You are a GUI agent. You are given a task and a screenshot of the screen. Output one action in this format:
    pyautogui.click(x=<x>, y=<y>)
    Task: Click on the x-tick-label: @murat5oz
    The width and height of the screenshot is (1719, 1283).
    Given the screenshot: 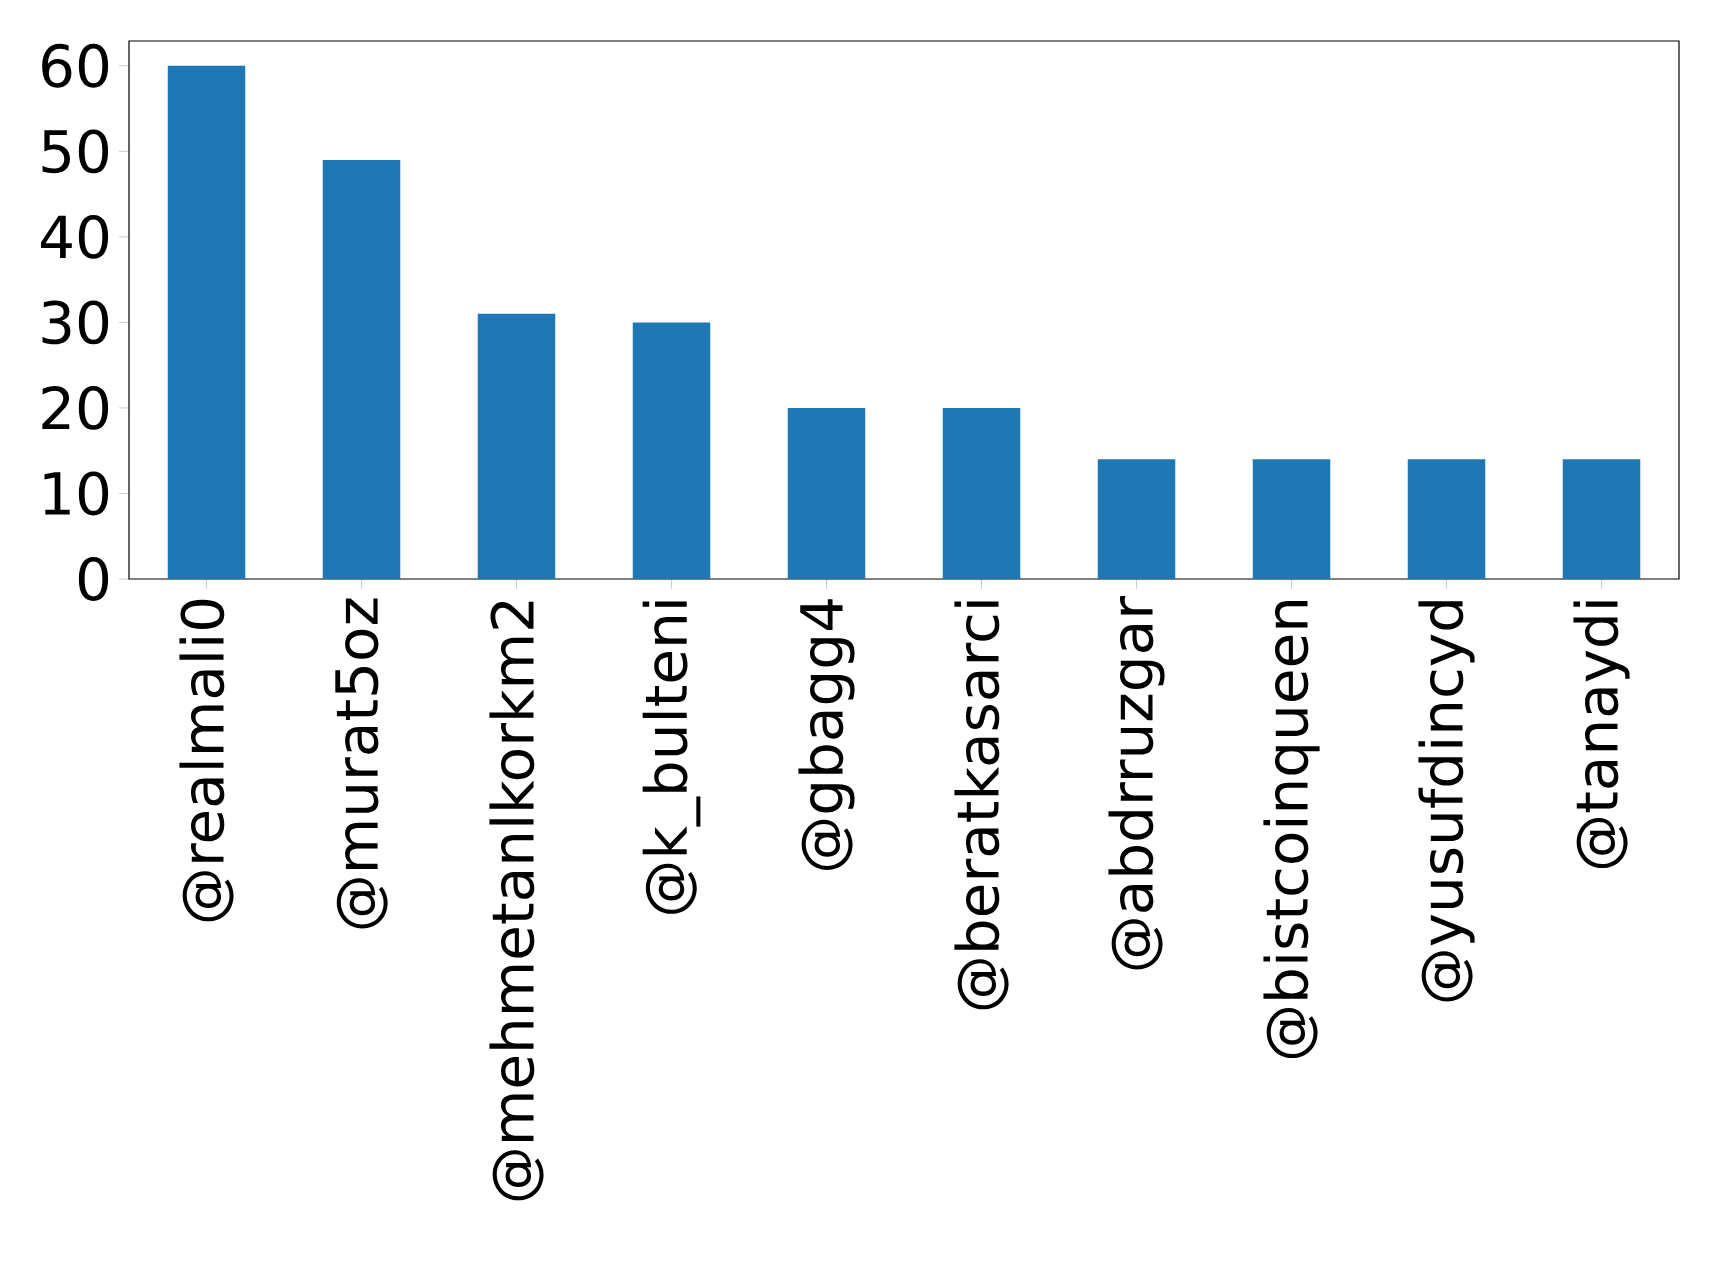 What is the action you would take?
    pyautogui.click(x=361, y=763)
    